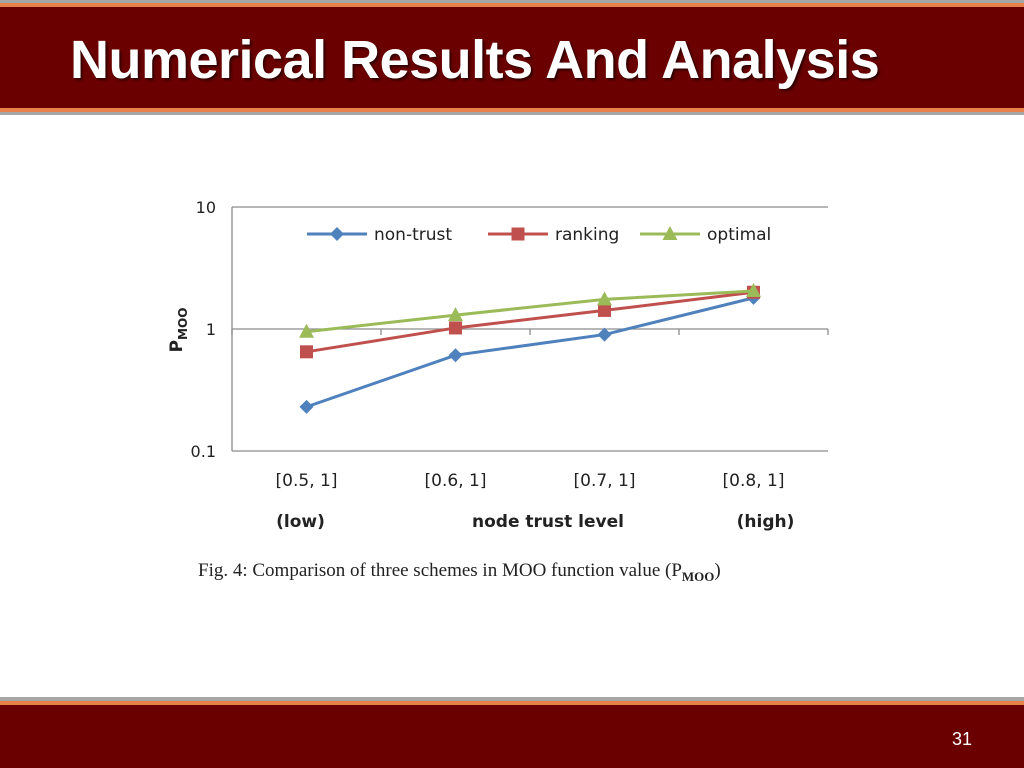 The height and width of the screenshot is (768, 1024). I want to click on y-tick-label: 1, so click(211, 329).